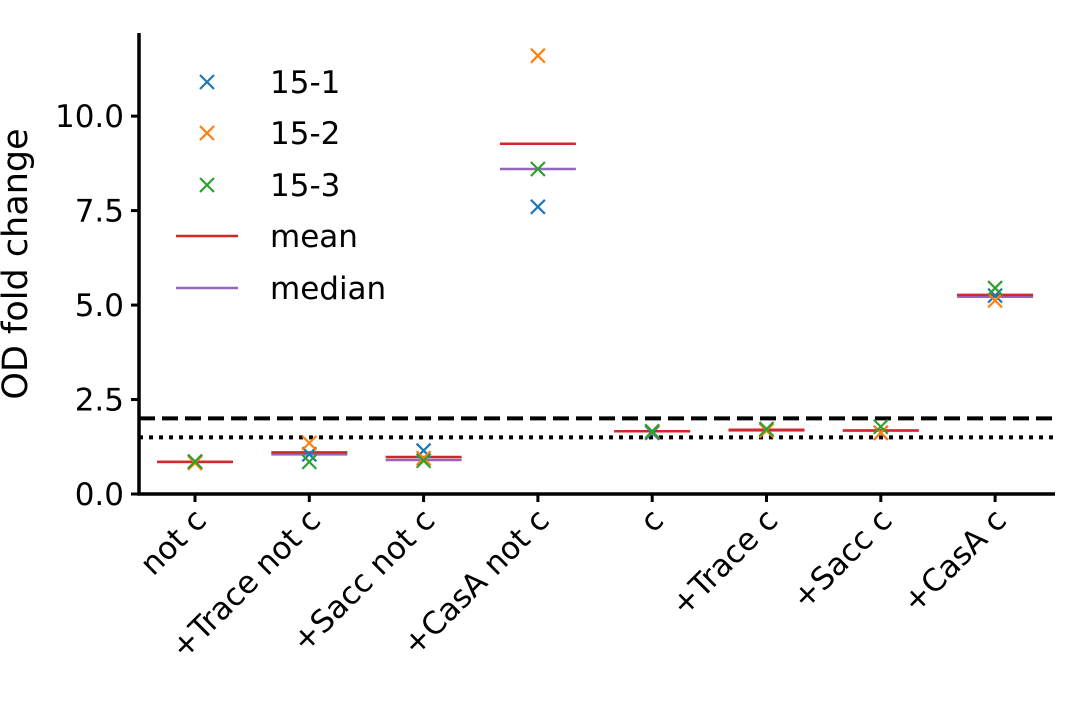 The image size is (1080, 720). Describe the element at coordinates (955, 561) in the screenshot. I see `x-tick-label: +CasA c` at that location.